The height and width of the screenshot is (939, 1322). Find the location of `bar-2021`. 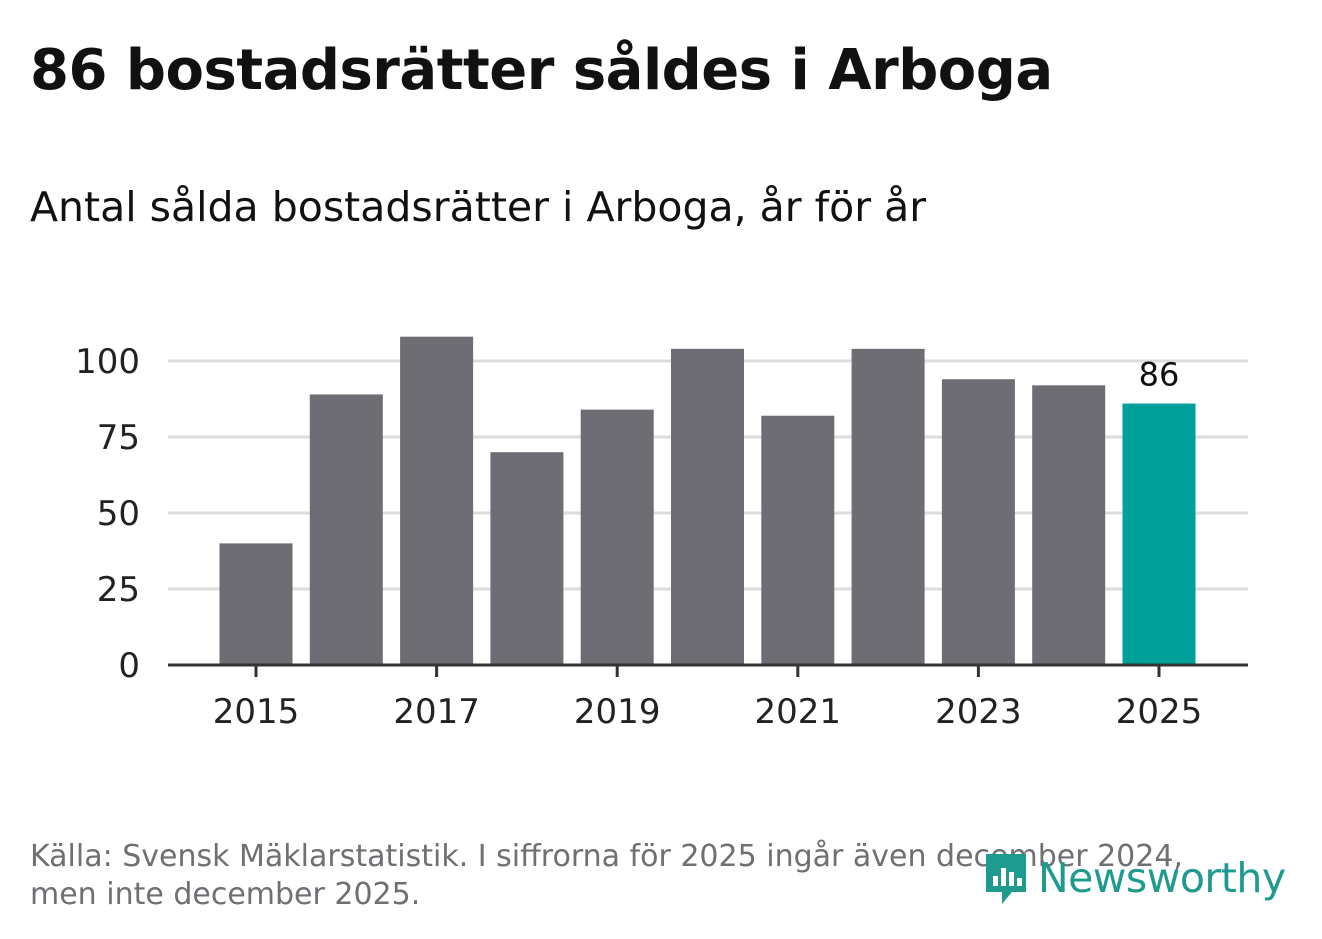

bar-2021 is located at coordinates (798, 540).